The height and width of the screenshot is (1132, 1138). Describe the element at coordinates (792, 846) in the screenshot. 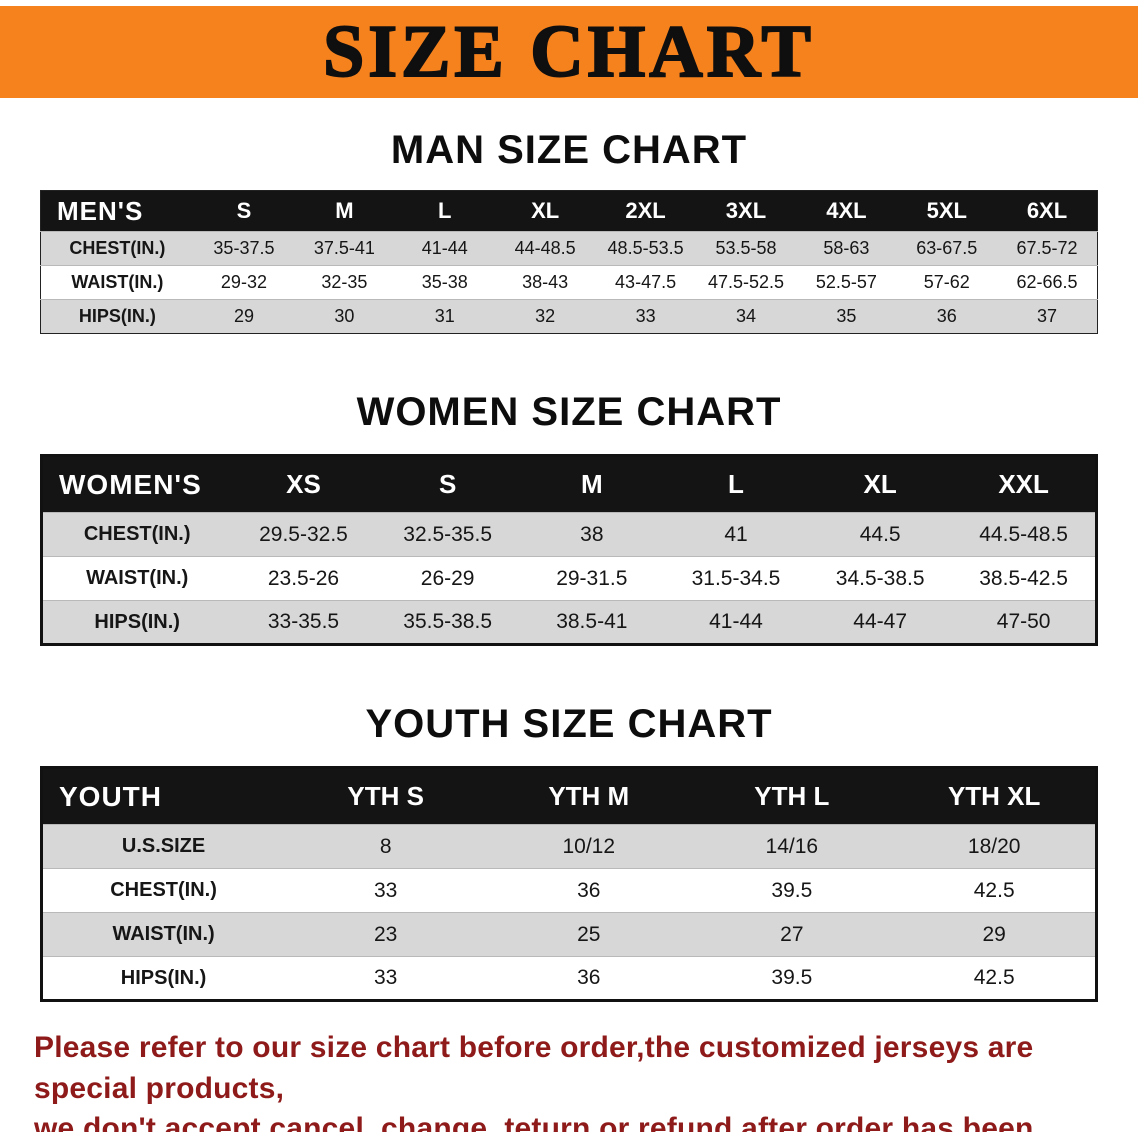

I see `size-value-cell: 14/16` at that location.